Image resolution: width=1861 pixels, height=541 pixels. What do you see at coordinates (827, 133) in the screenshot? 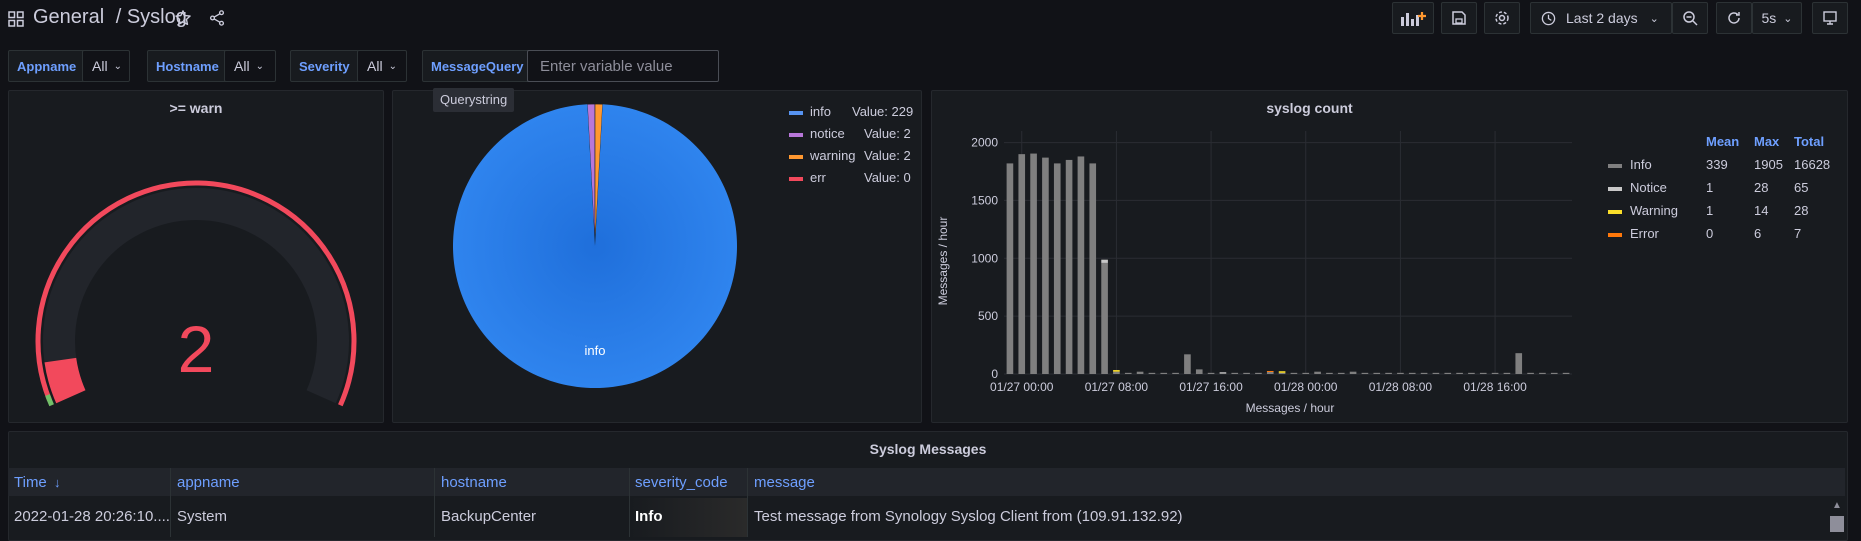
I see `legend-name: notice` at bounding box center [827, 133].